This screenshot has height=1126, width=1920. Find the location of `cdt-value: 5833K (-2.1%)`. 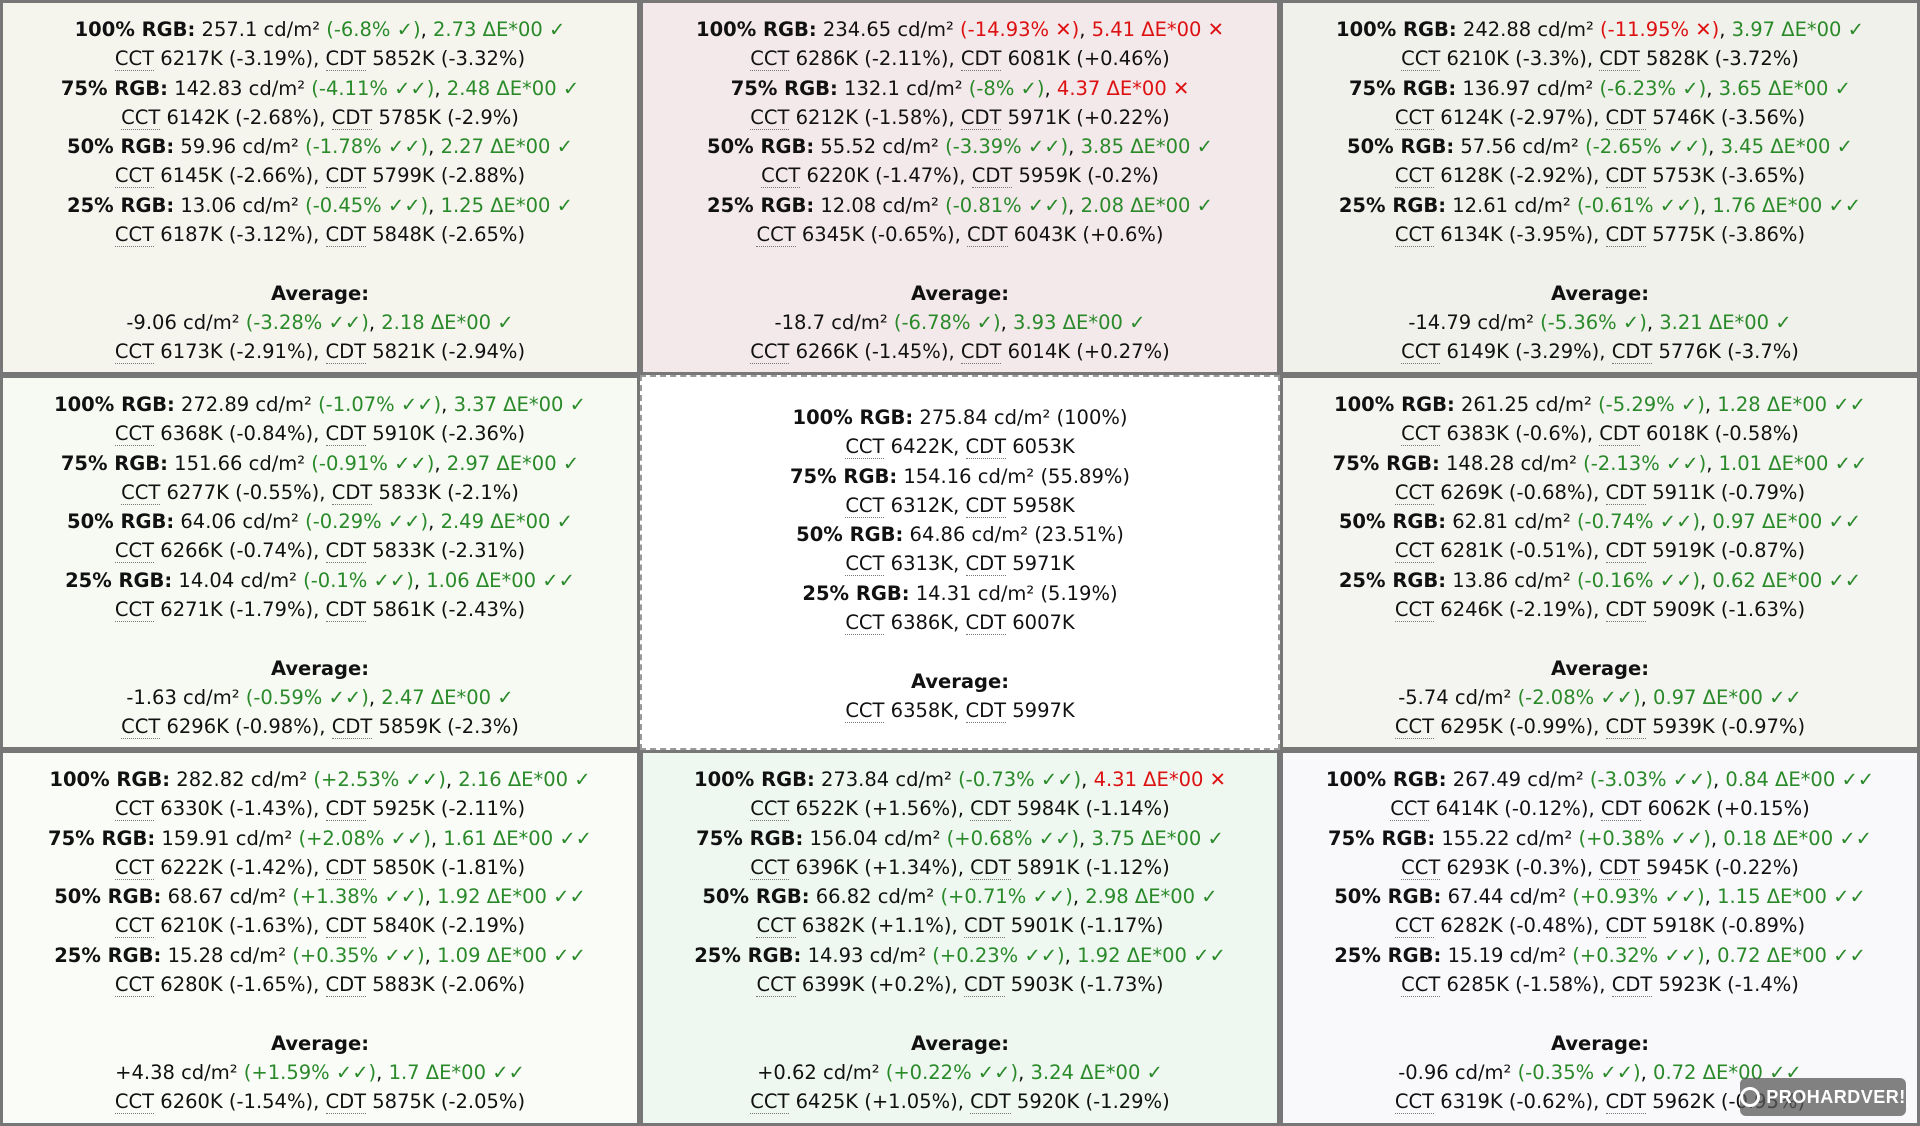

cdt-value: 5833K (-2.1%) is located at coordinates (448, 492).